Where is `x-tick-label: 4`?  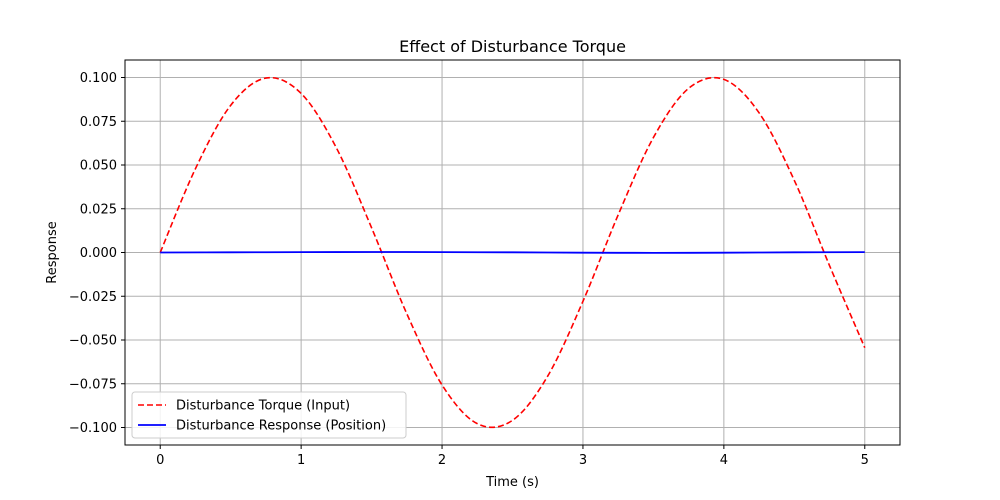 x-tick-label: 4 is located at coordinates (724, 460).